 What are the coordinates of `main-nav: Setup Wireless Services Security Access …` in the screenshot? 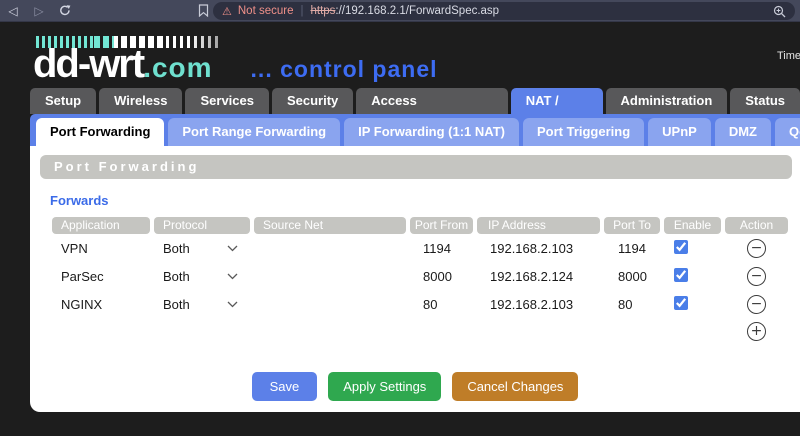 It's located at (415, 111).